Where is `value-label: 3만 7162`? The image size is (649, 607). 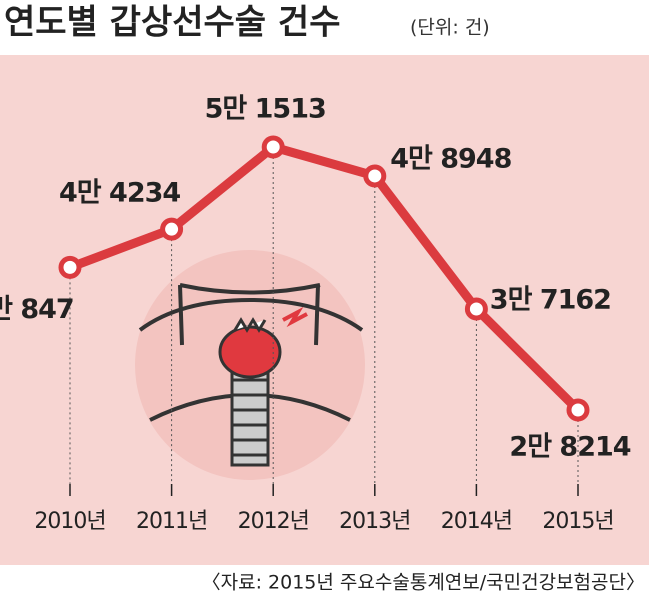 value-label: 3만 7162 is located at coordinates (550, 299).